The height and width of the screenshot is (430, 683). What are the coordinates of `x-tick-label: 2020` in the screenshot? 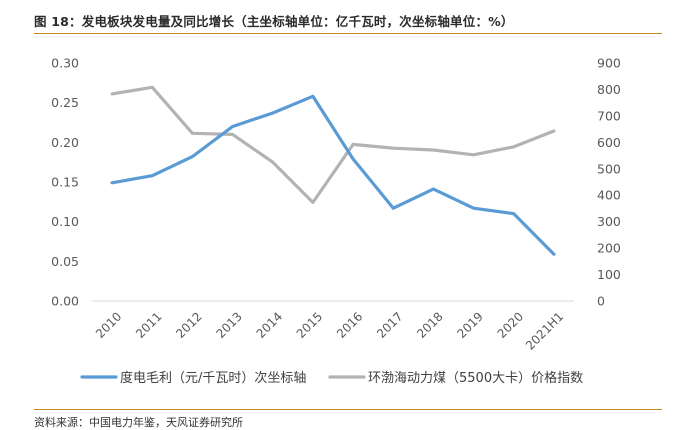 It's located at (510, 324).